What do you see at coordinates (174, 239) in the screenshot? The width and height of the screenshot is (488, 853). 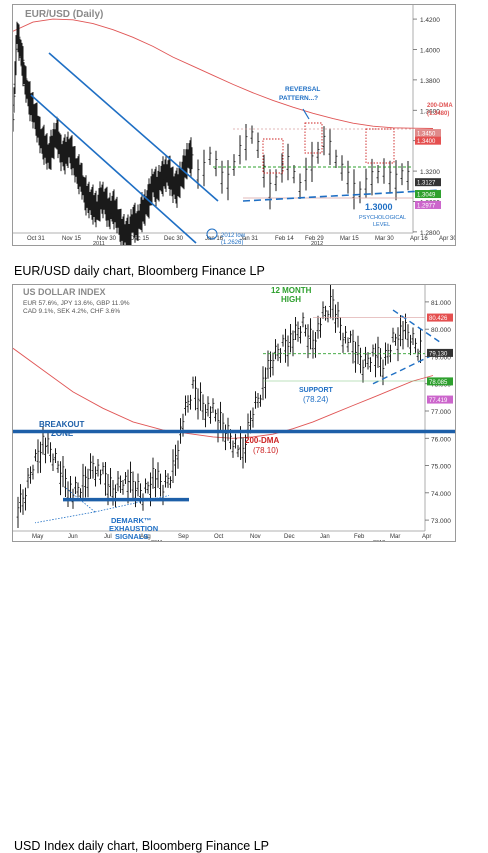 I see `x-tick-label: Dec 30` at bounding box center [174, 239].